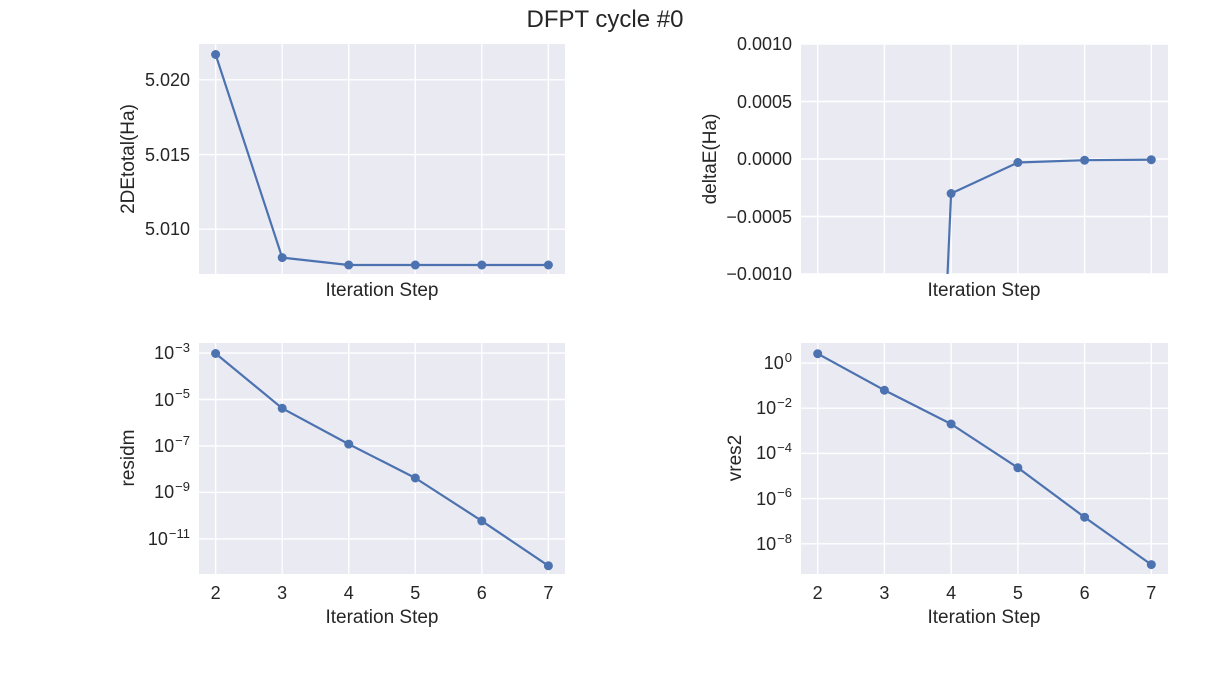 This screenshot has height=688, width=1210. What do you see at coordinates (182, 347) in the screenshot?
I see `ytick-exponent: −3` at bounding box center [182, 347].